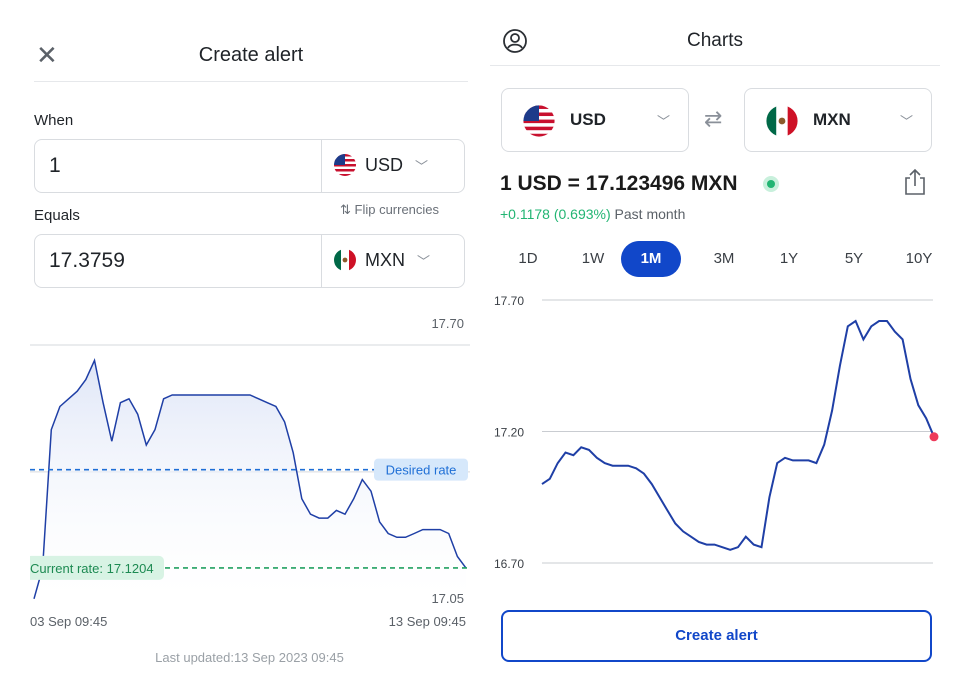 The height and width of the screenshot is (686, 967). Describe the element at coordinates (771, 184) in the screenshot. I see `live-status-icon` at that location.